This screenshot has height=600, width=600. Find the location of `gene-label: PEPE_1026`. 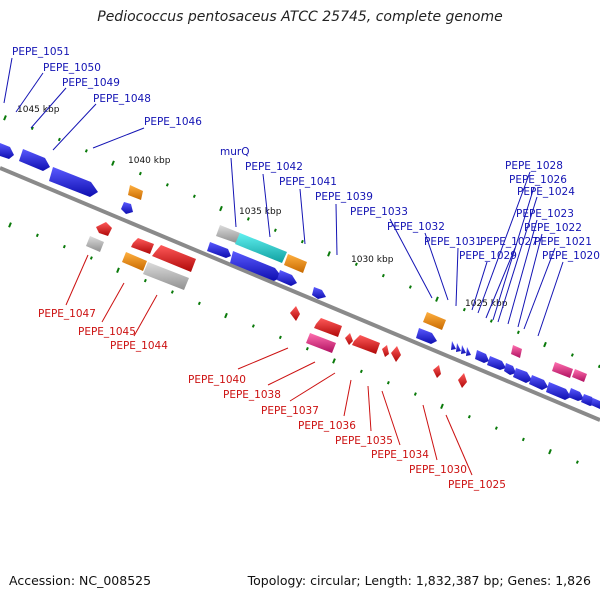

gene-label: PEPE_1026 is located at coordinates (538, 180).